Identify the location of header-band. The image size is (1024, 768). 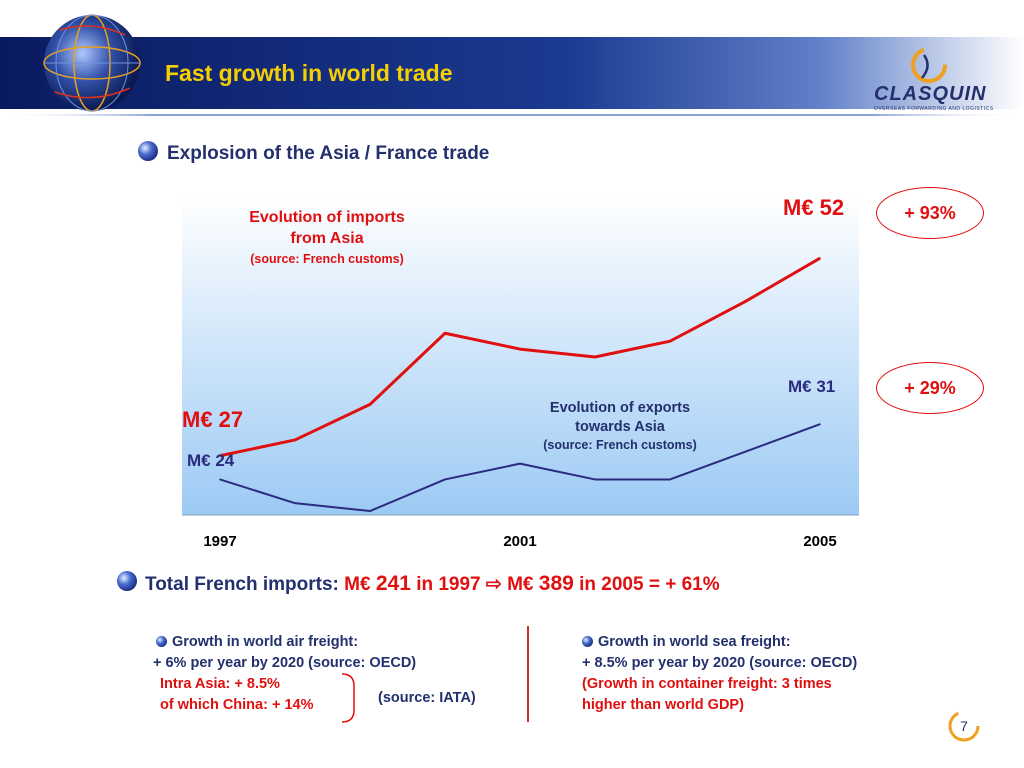
(512, 65).